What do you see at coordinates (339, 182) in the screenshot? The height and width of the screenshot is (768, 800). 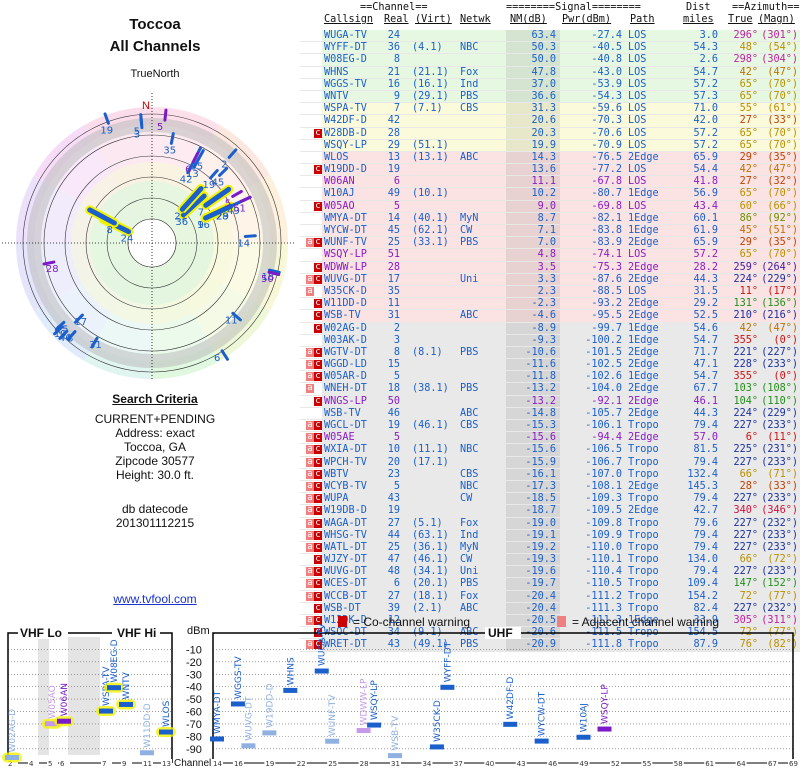 I see `cell-callsign: W06AN` at bounding box center [339, 182].